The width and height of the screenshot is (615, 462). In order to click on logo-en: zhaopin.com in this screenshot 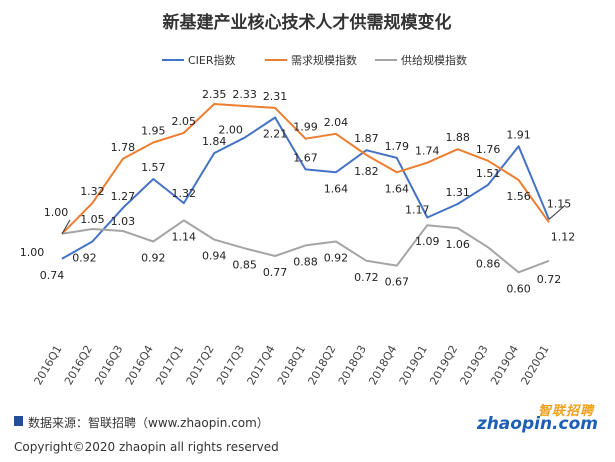, I will do `click(537, 424)`.